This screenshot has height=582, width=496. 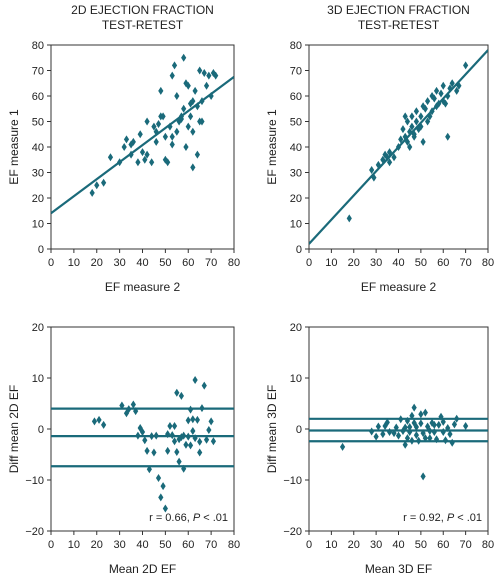 I want to click on regression-line, so click(x=142, y=145).